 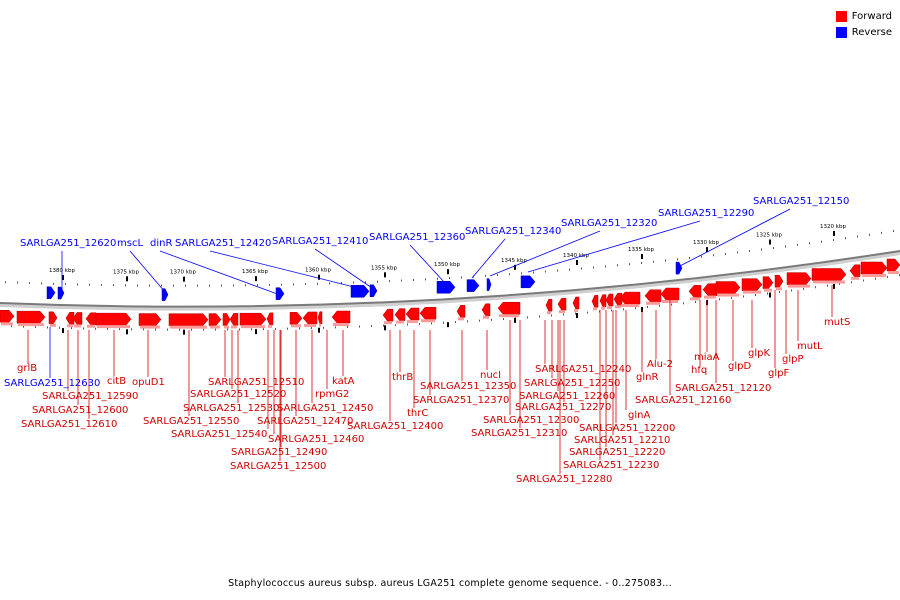 I want to click on reverse-gene-label: SARLGA251_12340, so click(x=513, y=231).